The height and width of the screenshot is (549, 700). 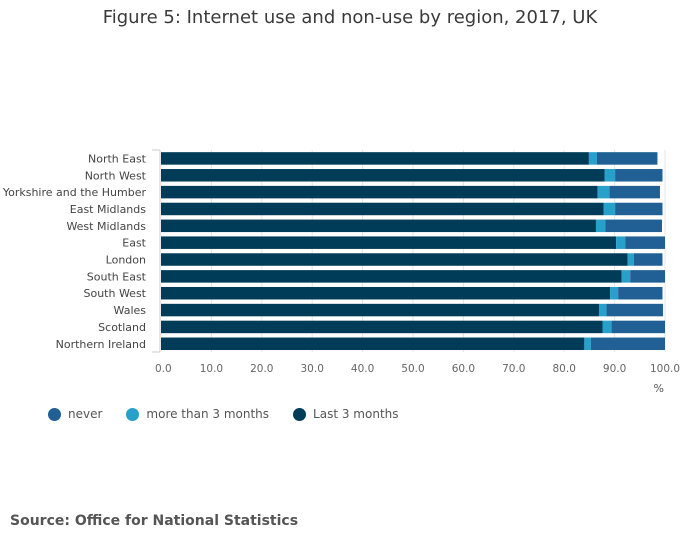 What do you see at coordinates (261, 369) in the screenshot?
I see `x-tick-label: 20.0` at bounding box center [261, 369].